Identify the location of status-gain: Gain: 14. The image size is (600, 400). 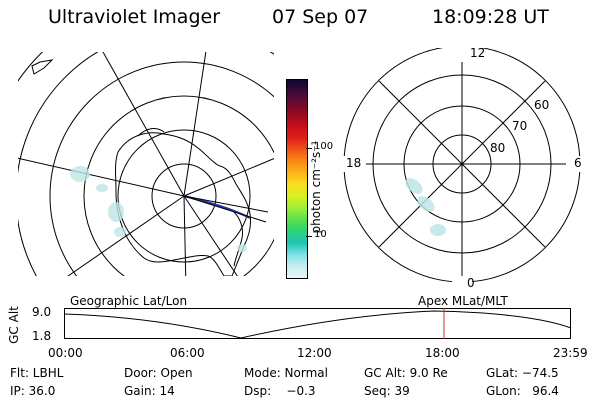
(149, 391).